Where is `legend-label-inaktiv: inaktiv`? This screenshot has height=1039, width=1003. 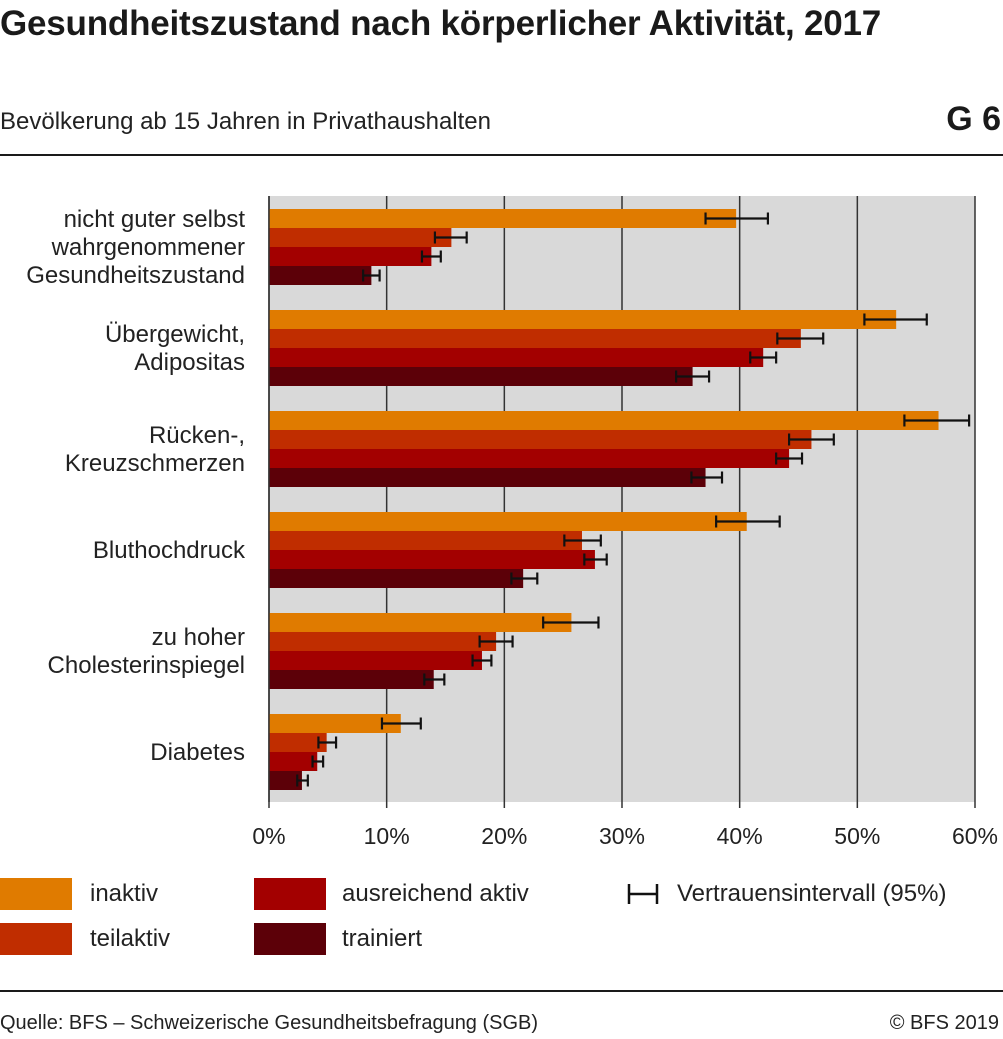 legend-label-inaktiv: inaktiv is located at coordinates (124, 893).